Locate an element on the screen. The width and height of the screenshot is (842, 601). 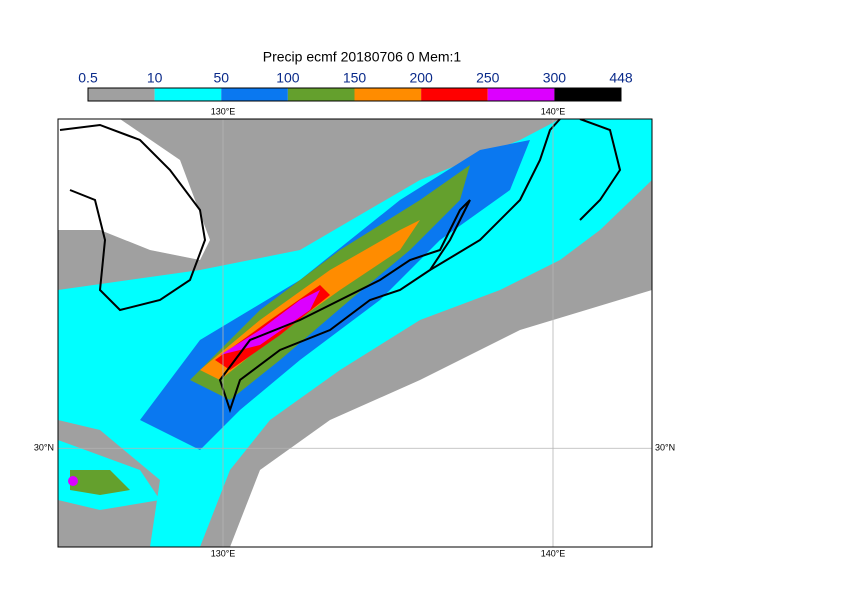
title: Precip ecmf 20180706 0 Mem:1 is located at coordinates (362, 57).